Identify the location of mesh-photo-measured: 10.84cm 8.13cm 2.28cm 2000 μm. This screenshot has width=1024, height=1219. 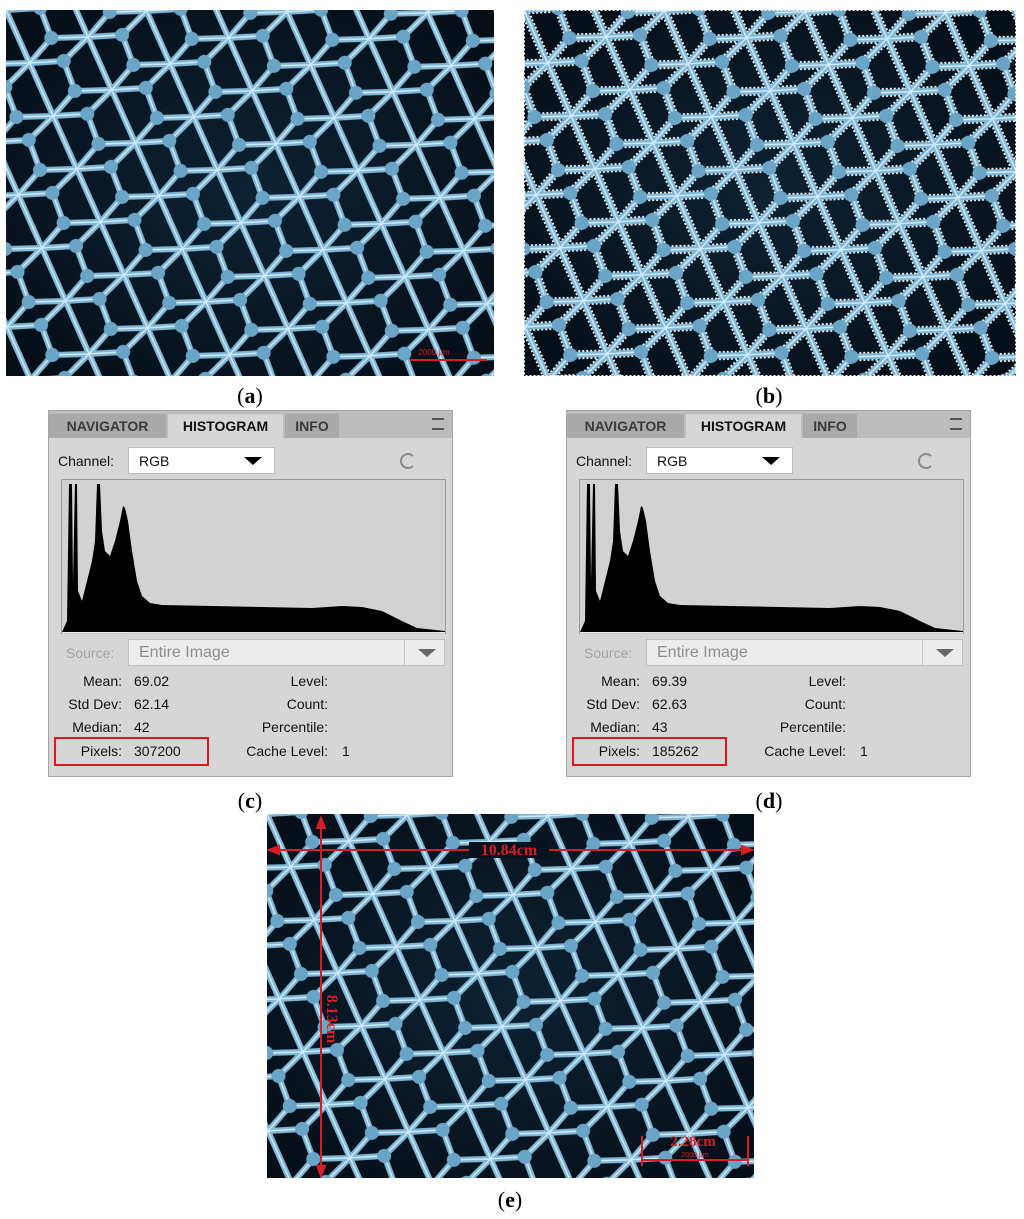
(510, 996).